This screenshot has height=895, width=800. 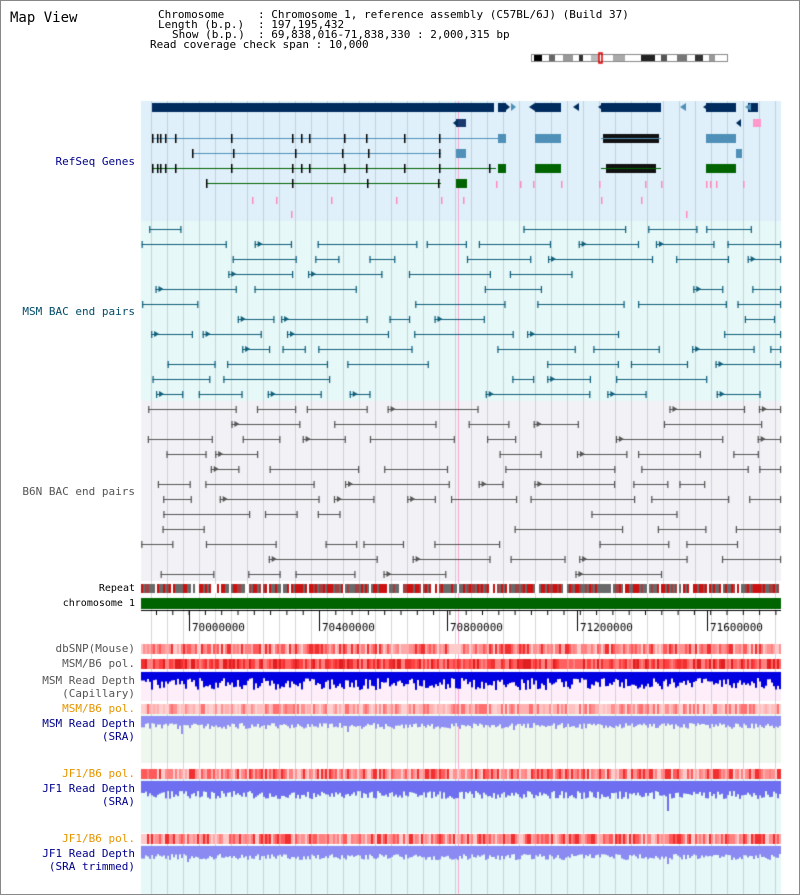 I want to click on track-label-repeat: Repeat, so click(x=116, y=588).